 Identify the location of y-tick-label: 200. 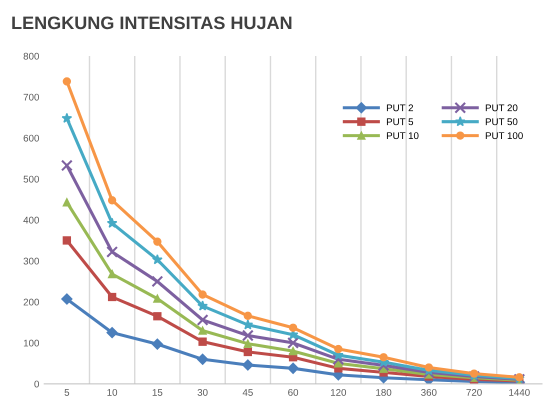
(31, 302).